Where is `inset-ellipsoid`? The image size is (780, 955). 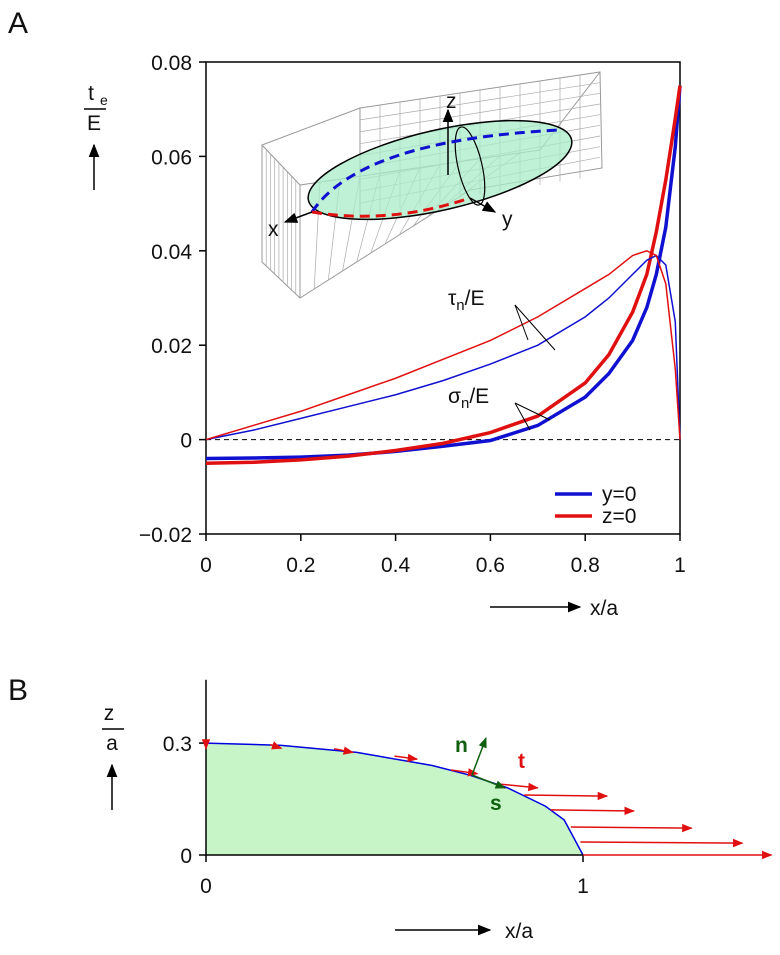 inset-ellipsoid is located at coordinates (432, 185).